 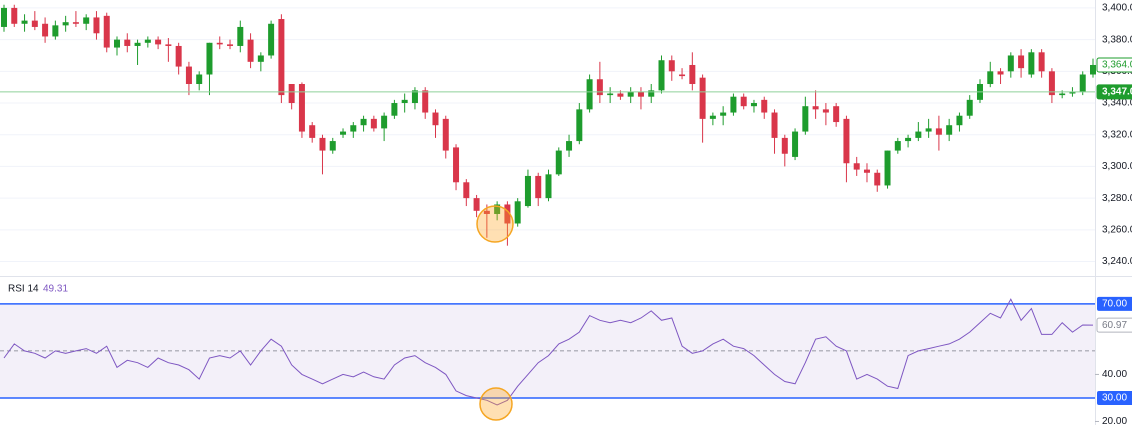 I want to click on y-tick-label: 3,400.0, so click(x=1117, y=8).